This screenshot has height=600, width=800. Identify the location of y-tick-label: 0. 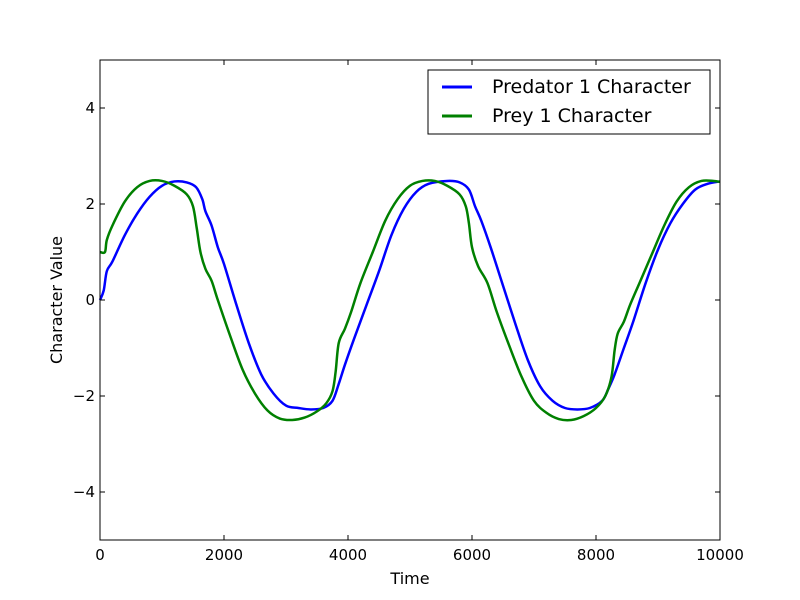
(90, 300).